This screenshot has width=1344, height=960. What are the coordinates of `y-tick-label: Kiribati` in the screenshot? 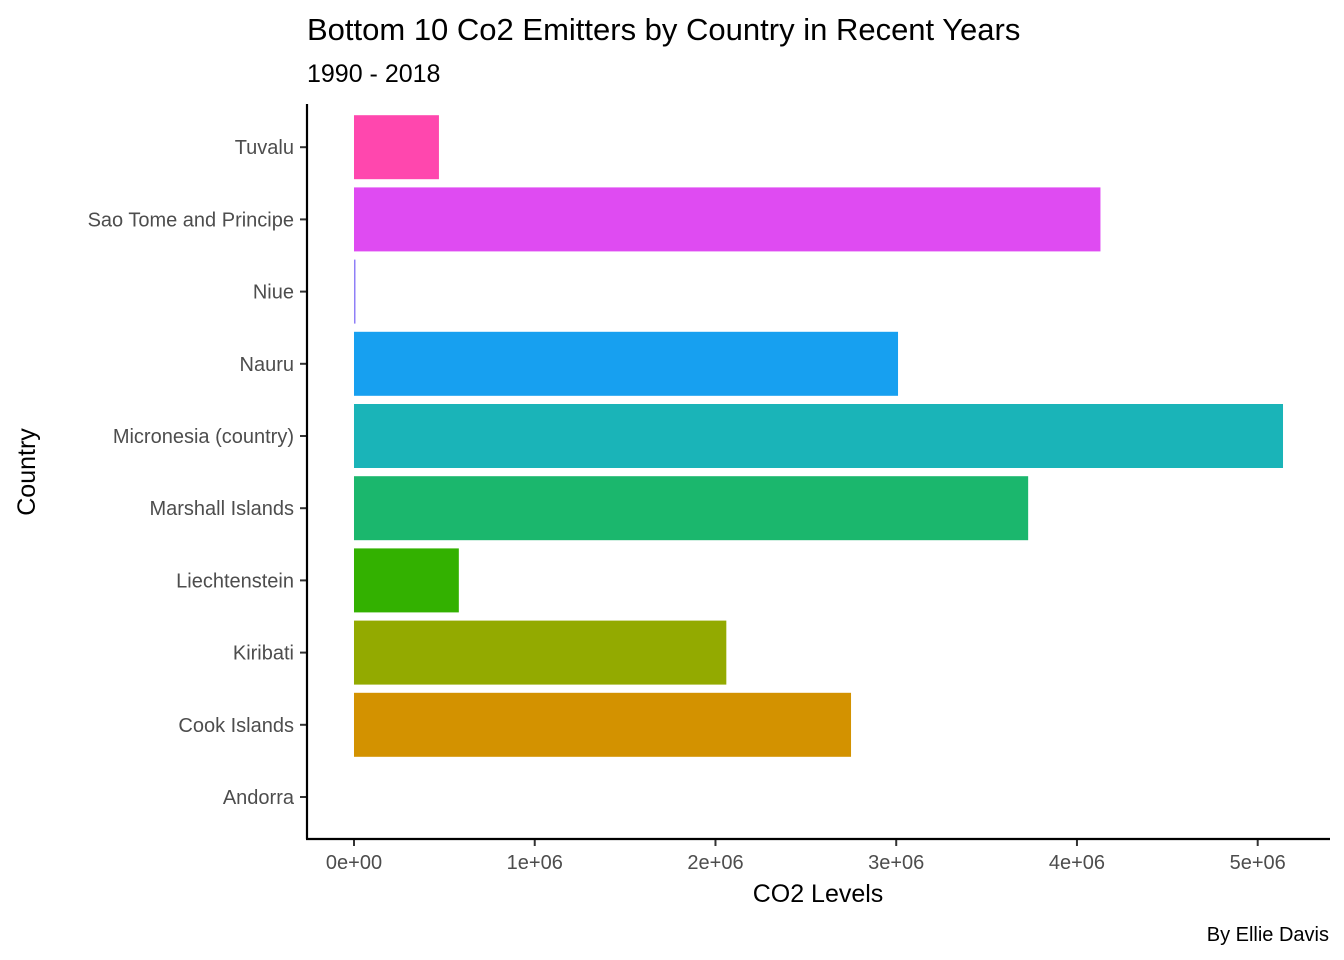 It's located at (263, 654).